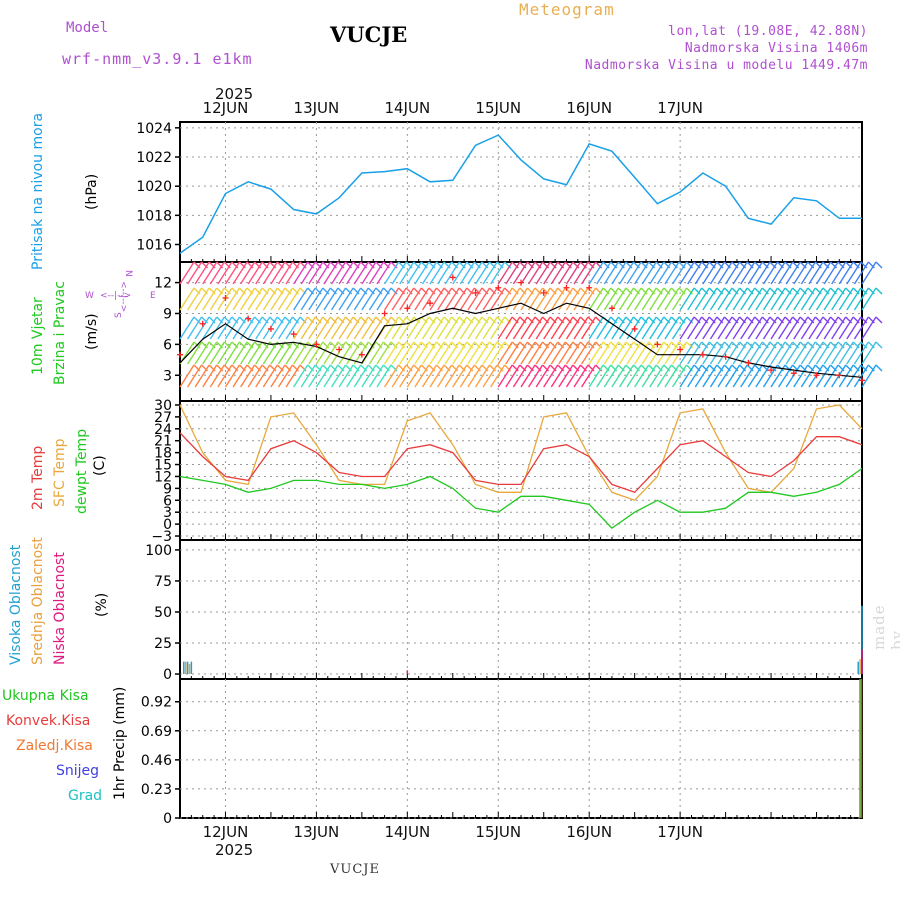 This screenshot has height=900, width=900. Describe the element at coordinates (589, 108) in the screenshot. I see `day-label-top: 16JUN` at that location.